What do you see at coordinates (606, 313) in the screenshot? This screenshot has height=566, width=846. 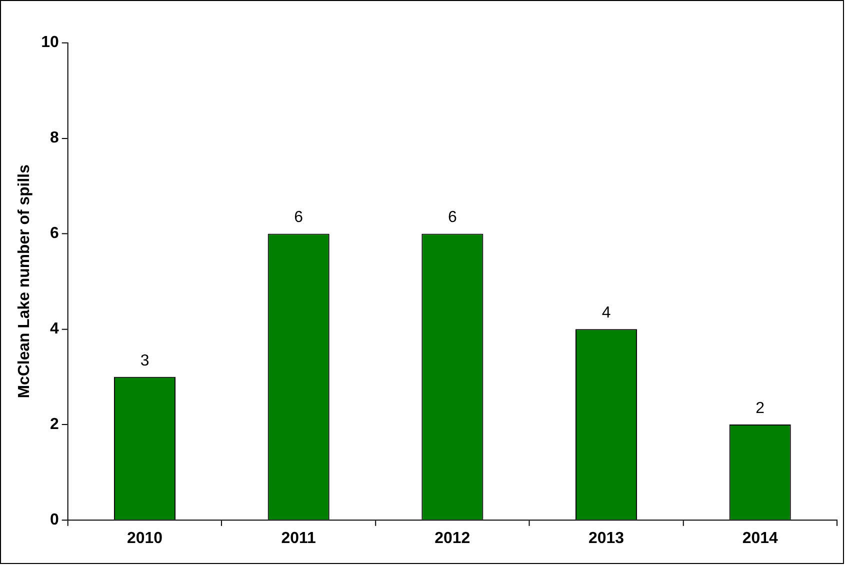 I see `data-label: 4` at bounding box center [606, 313].